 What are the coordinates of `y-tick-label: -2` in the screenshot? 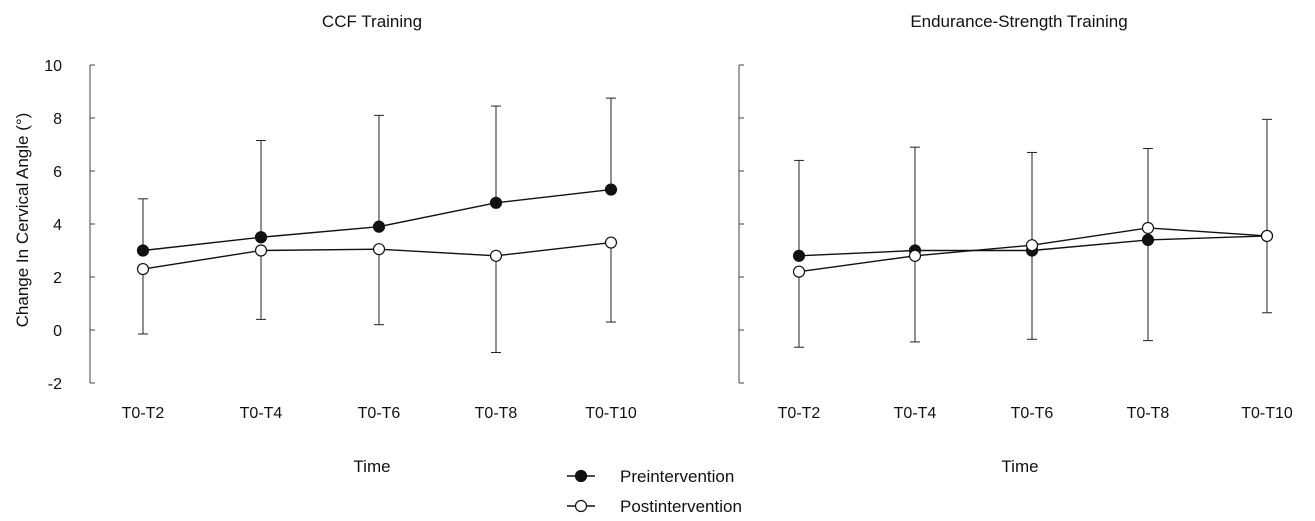 It's located at (55, 384).